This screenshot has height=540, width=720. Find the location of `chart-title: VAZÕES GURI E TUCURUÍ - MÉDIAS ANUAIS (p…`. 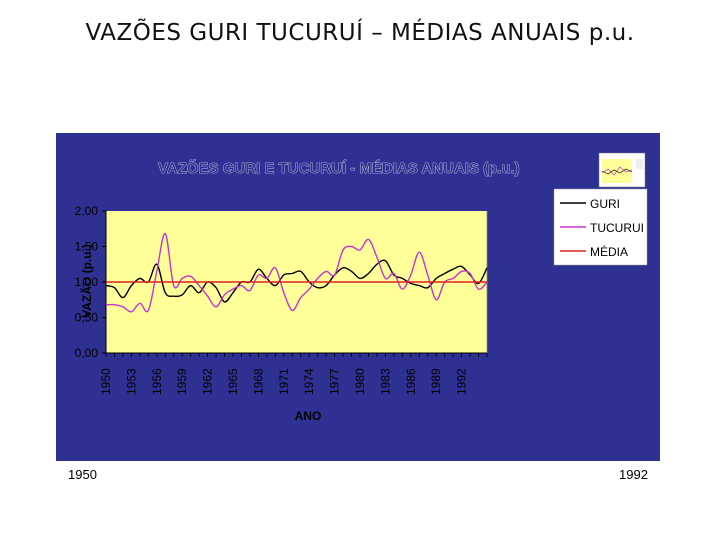

chart-title: VAZÕES GURI E TUCURUÍ - MÉDIAS ANUAIS (p… is located at coordinates (339, 168).